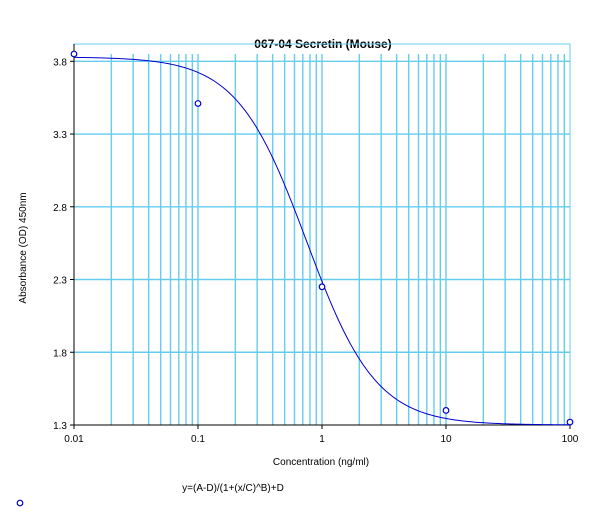 This screenshot has height=520, width=599. I want to click on y-tick-label: 1.3, so click(60, 426).